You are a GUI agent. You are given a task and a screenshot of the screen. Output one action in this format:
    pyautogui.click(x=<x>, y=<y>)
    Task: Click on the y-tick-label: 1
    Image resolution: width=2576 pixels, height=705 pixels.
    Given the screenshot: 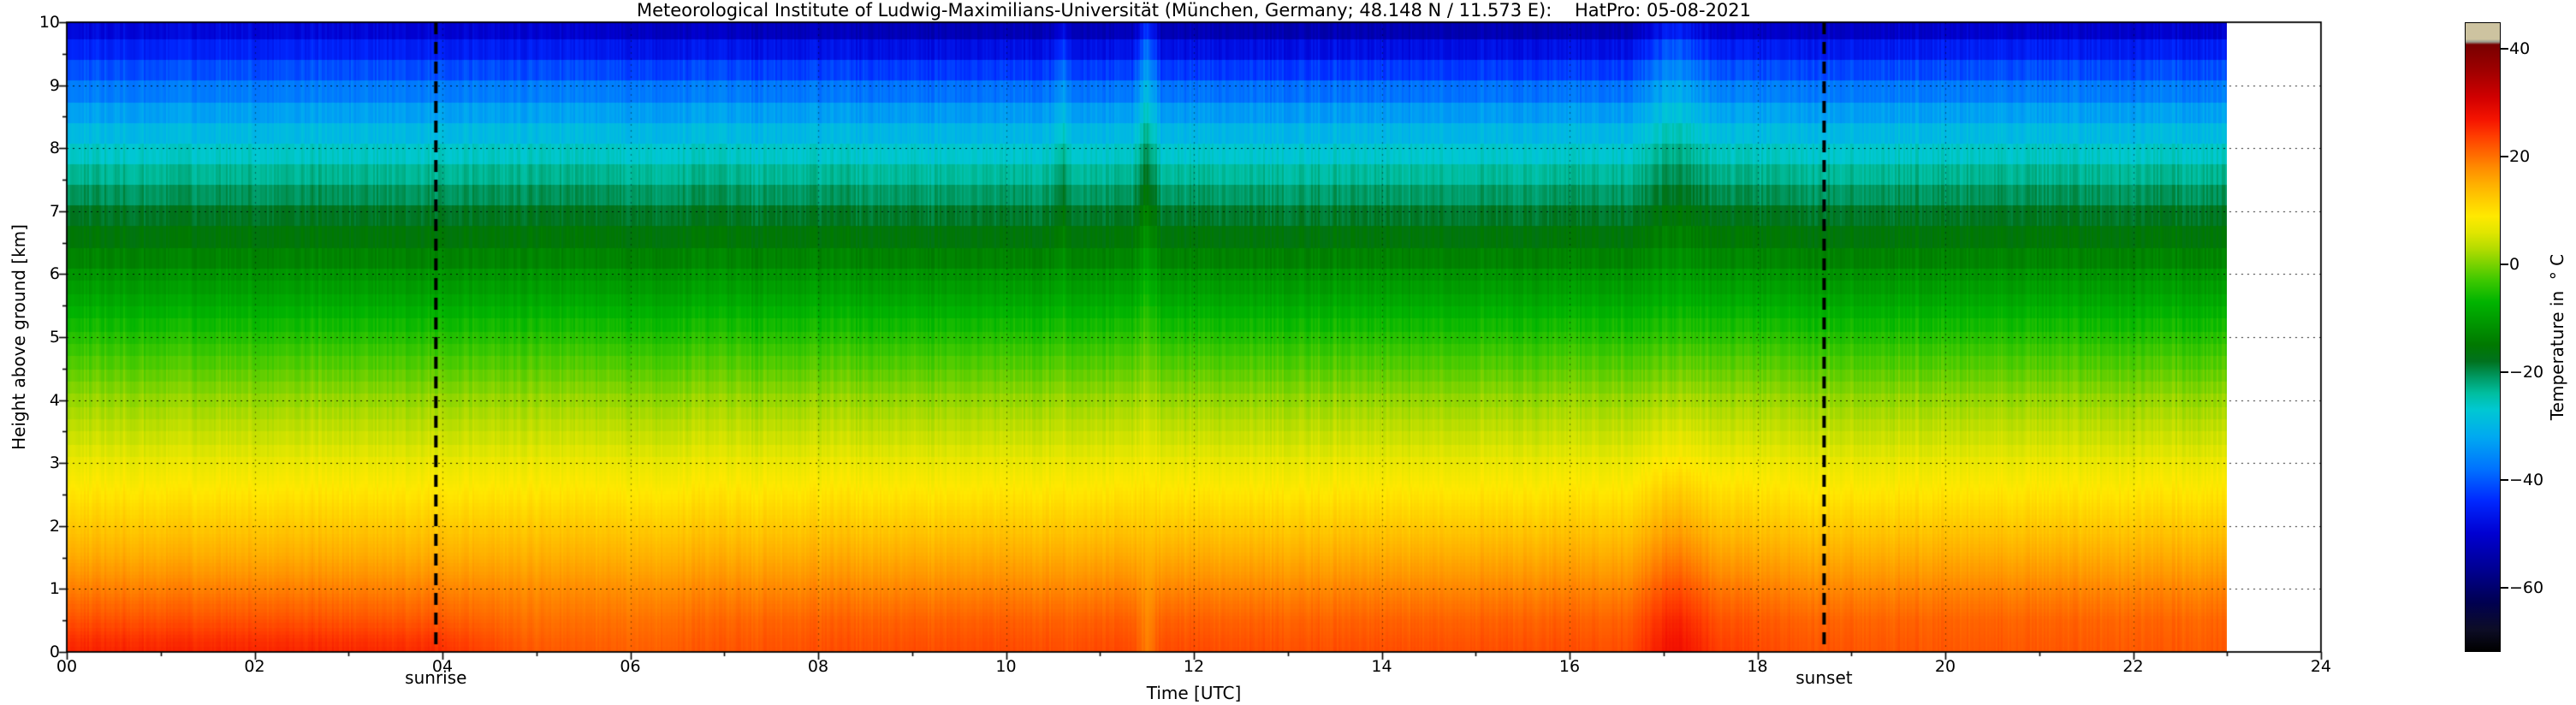 What is the action you would take?
    pyautogui.click(x=54, y=589)
    